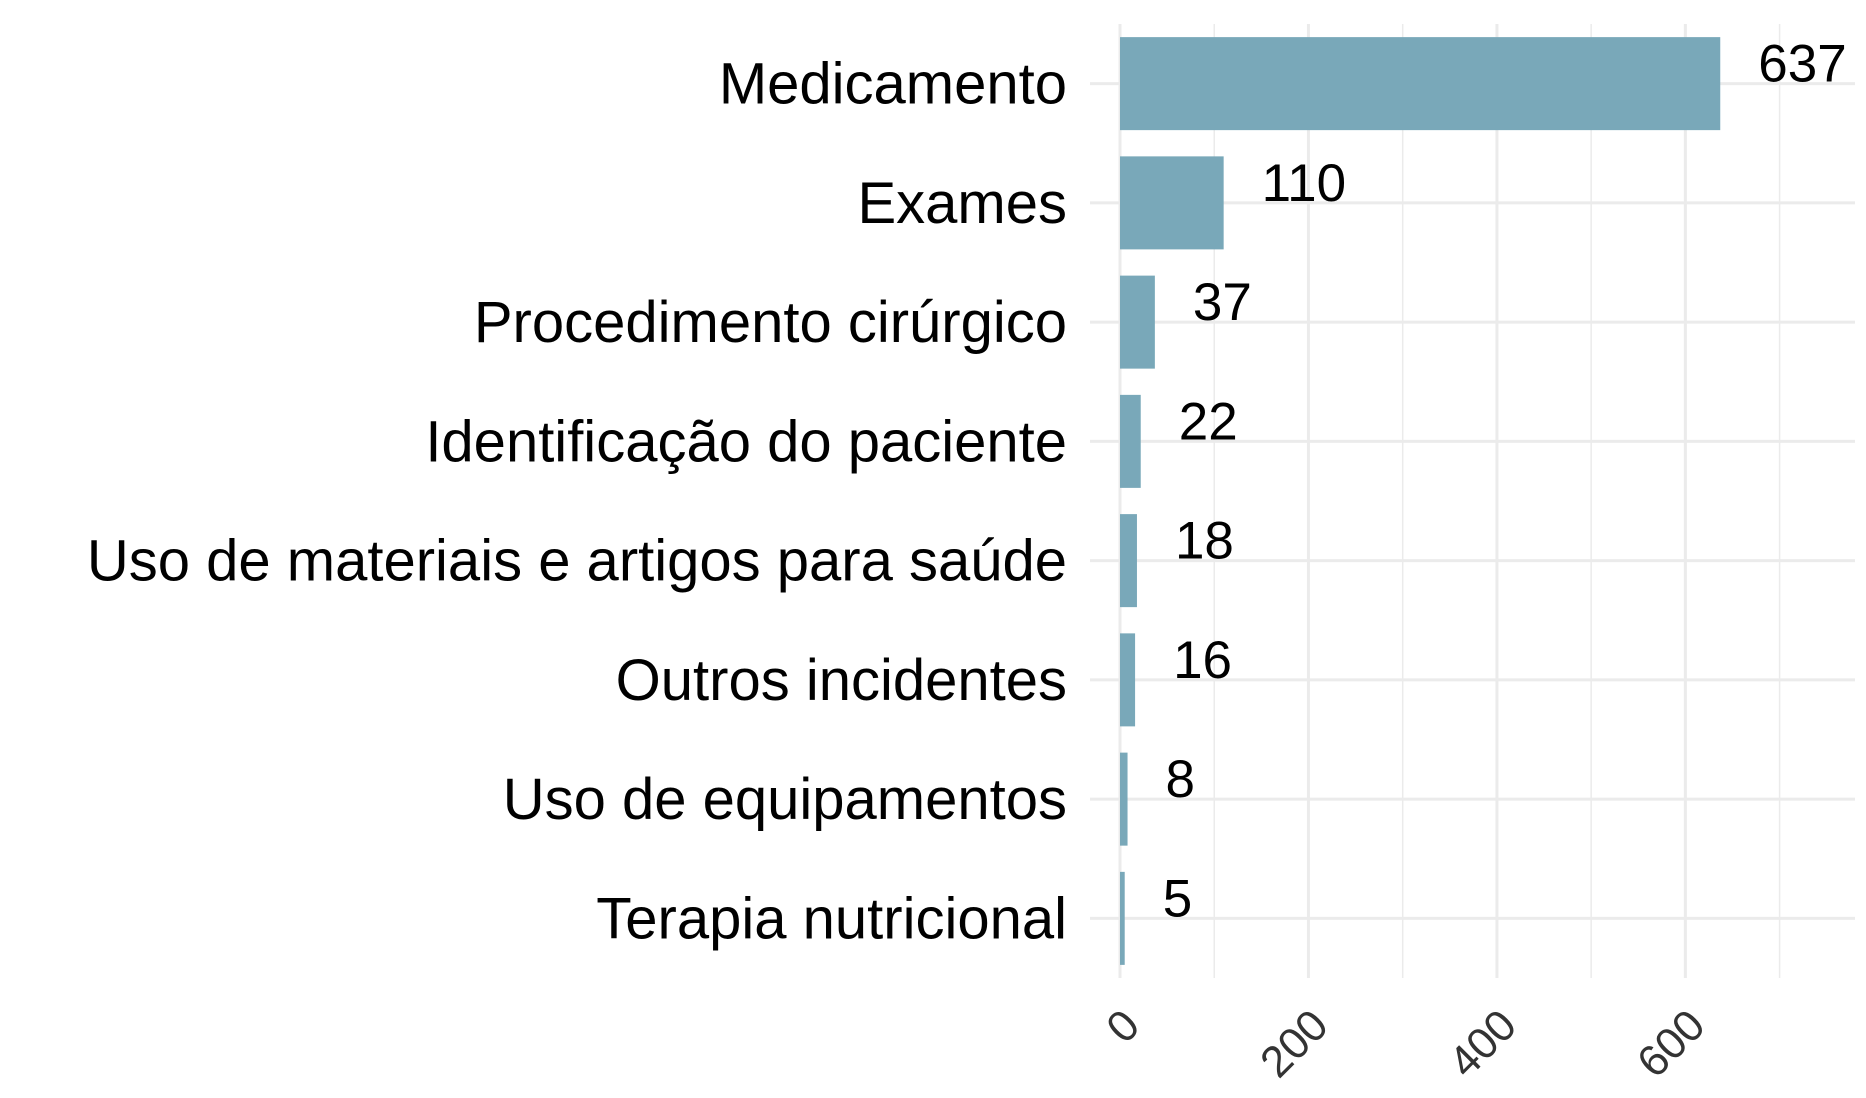 This screenshot has height=1098, width=1866. What do you see at coordinates (1204, 541) in the screenshot?
I see `data-label: 18` at bounding box center [1204, 541].